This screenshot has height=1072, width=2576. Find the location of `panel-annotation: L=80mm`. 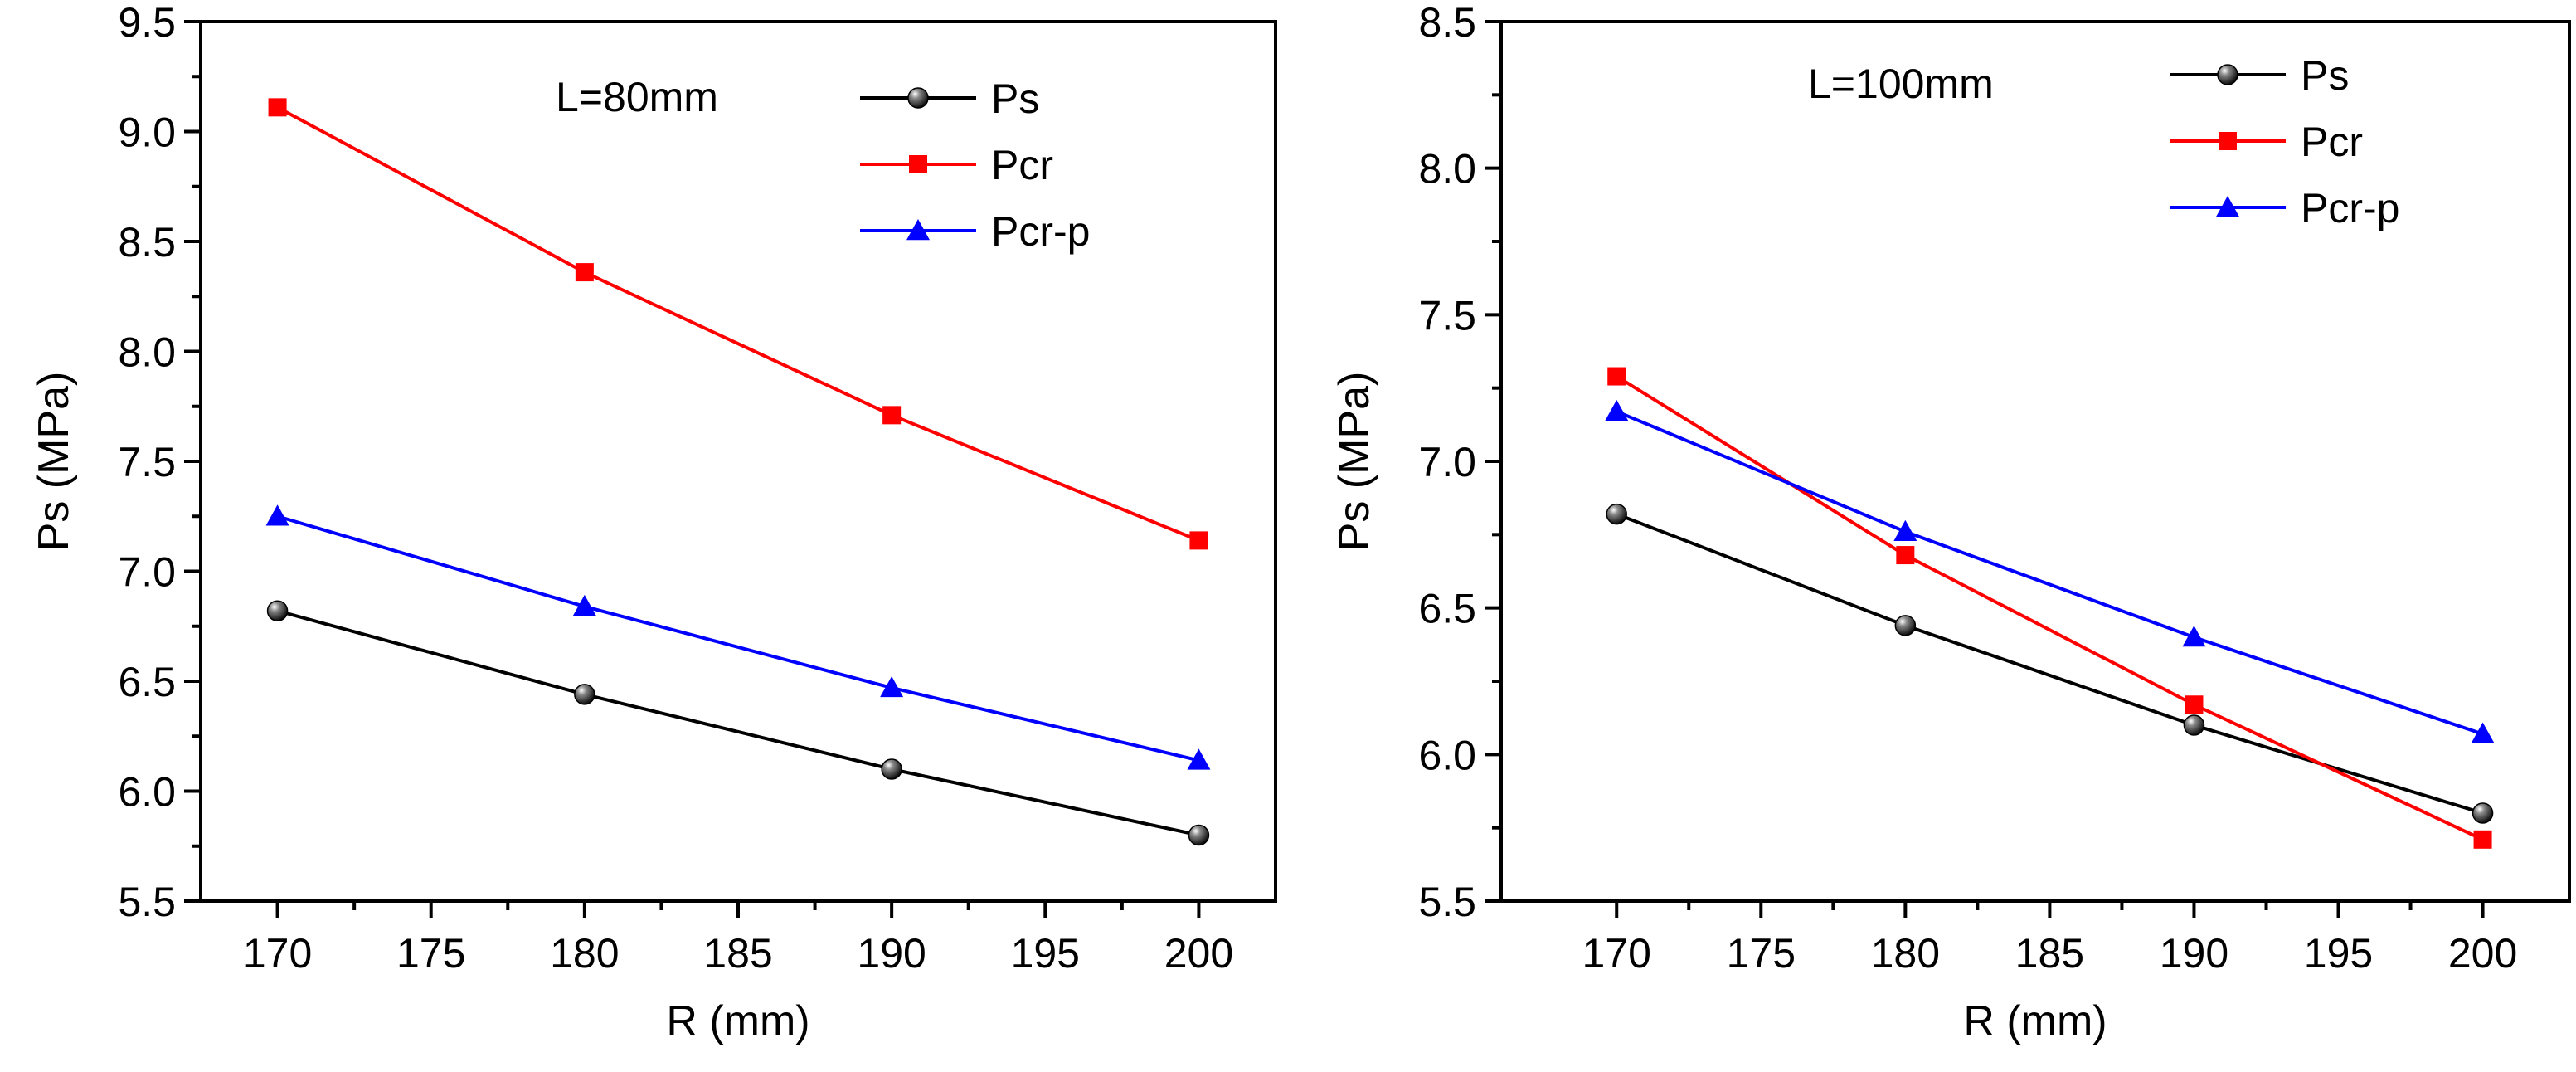

panel-annotation: L=80mm is located at coordinates (637, 97).